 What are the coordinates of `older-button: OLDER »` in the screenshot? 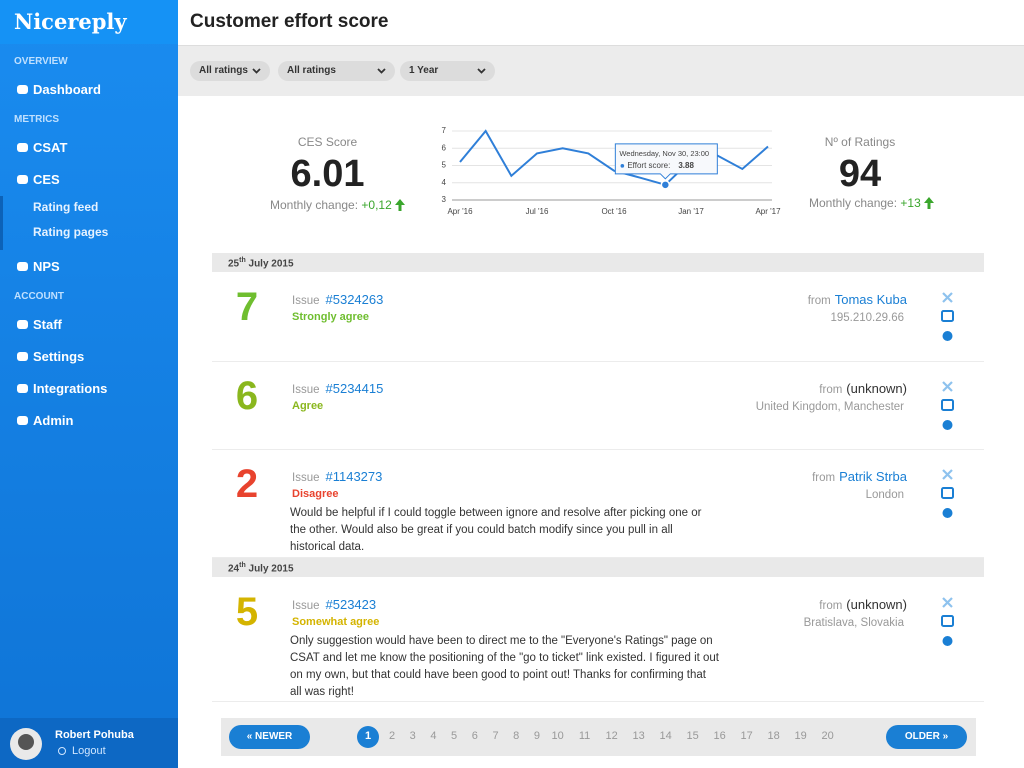 It's located at (926, 737).